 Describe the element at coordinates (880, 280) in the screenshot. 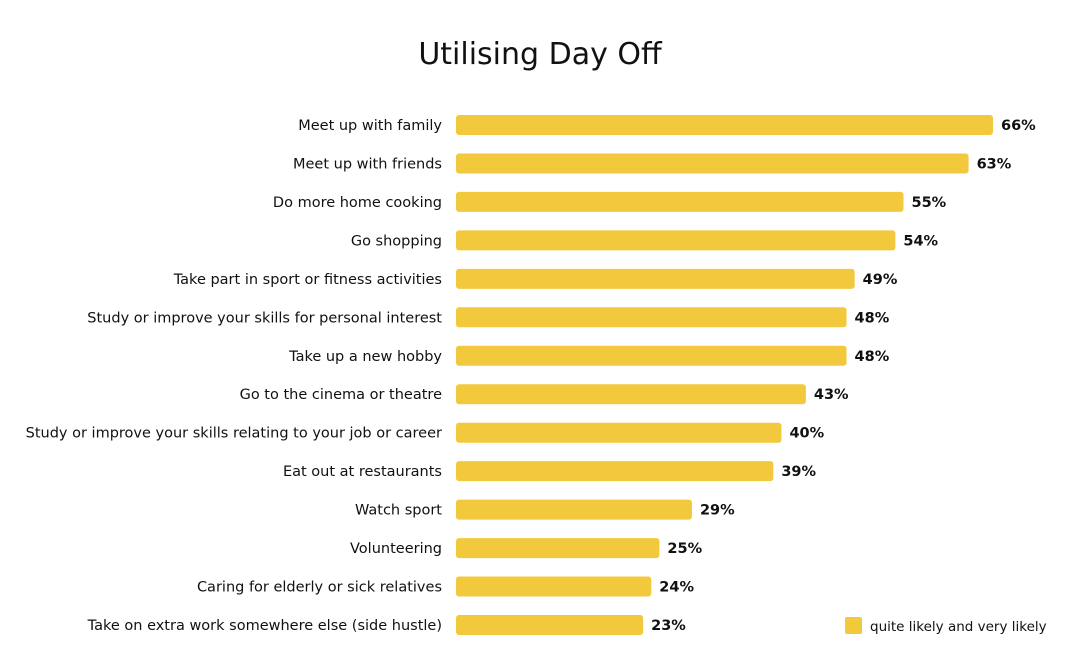

I see `value-label: 49%` at that location.